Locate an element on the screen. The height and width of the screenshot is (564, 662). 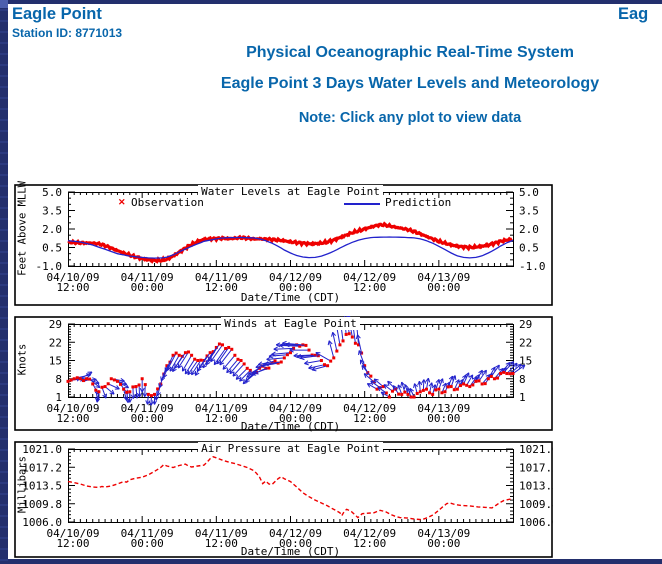
prediction-line-sample is located at coordinates (362, 204).